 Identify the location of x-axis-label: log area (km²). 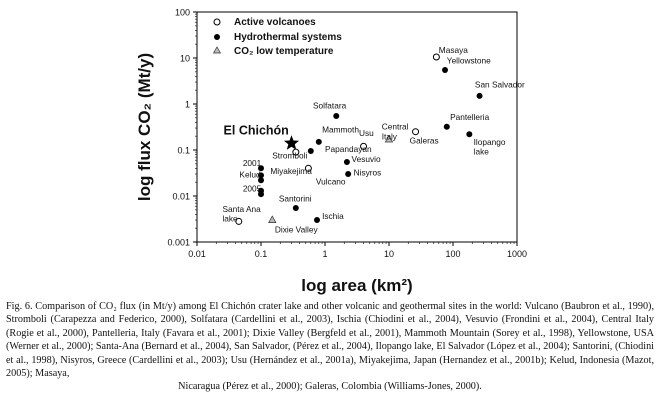
(356, 285).